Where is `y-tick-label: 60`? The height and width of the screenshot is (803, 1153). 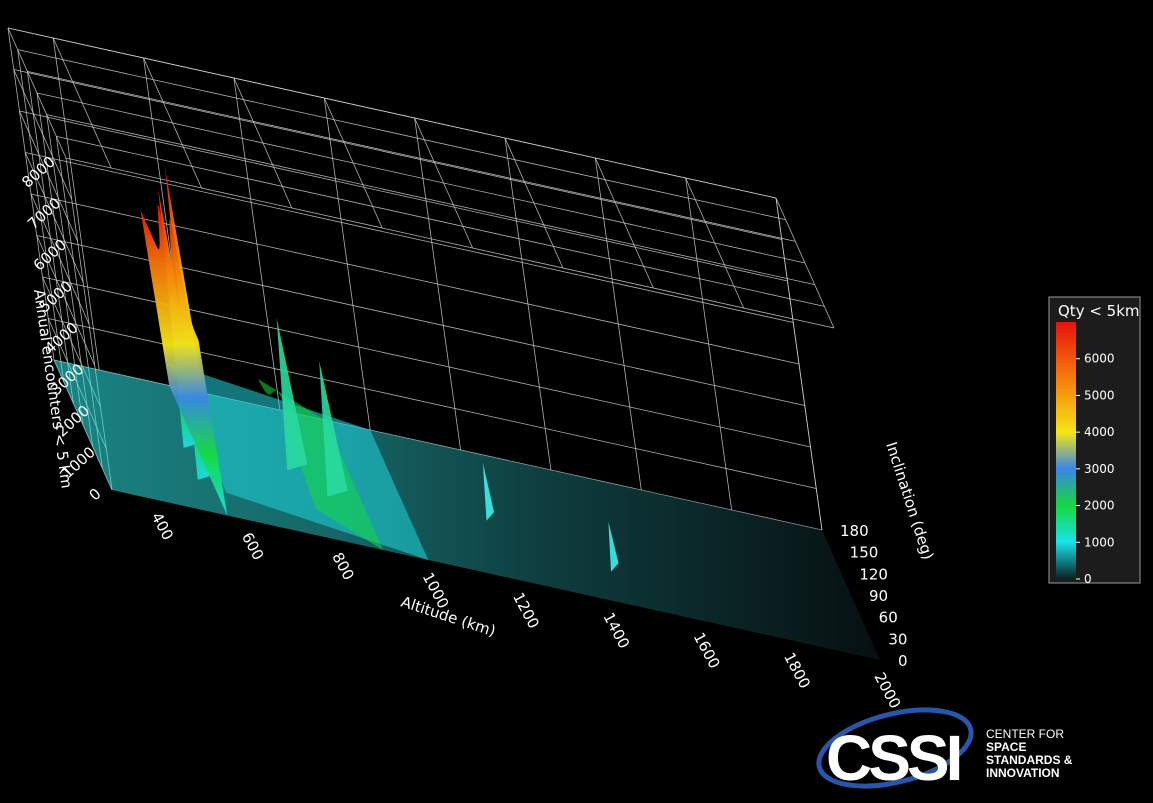 y-tick-label: 60 is located at coordinates (888, 618).